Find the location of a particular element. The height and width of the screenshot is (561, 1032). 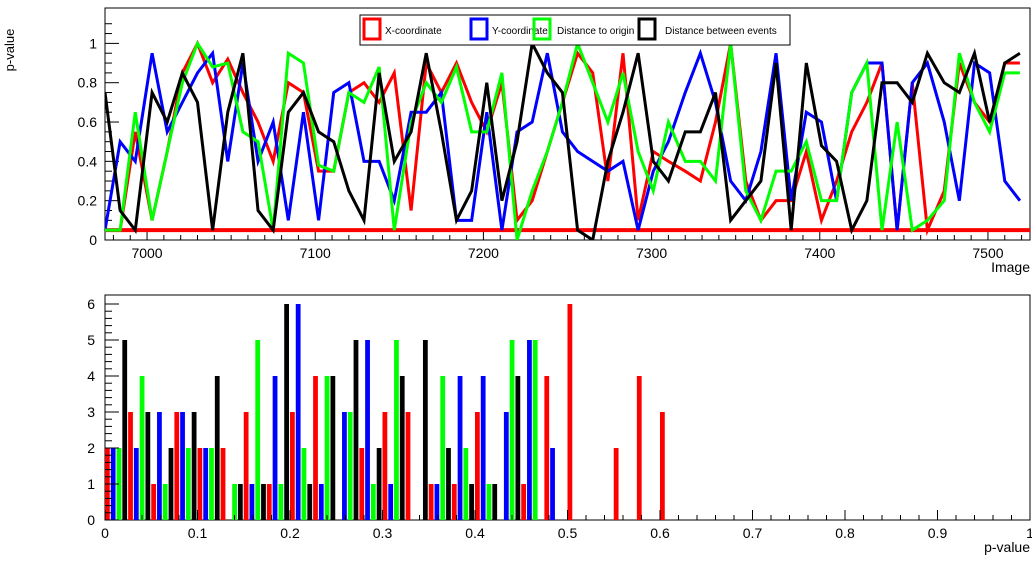

bottom-y-tick-label: 6 is located at coordinates (91, 304).